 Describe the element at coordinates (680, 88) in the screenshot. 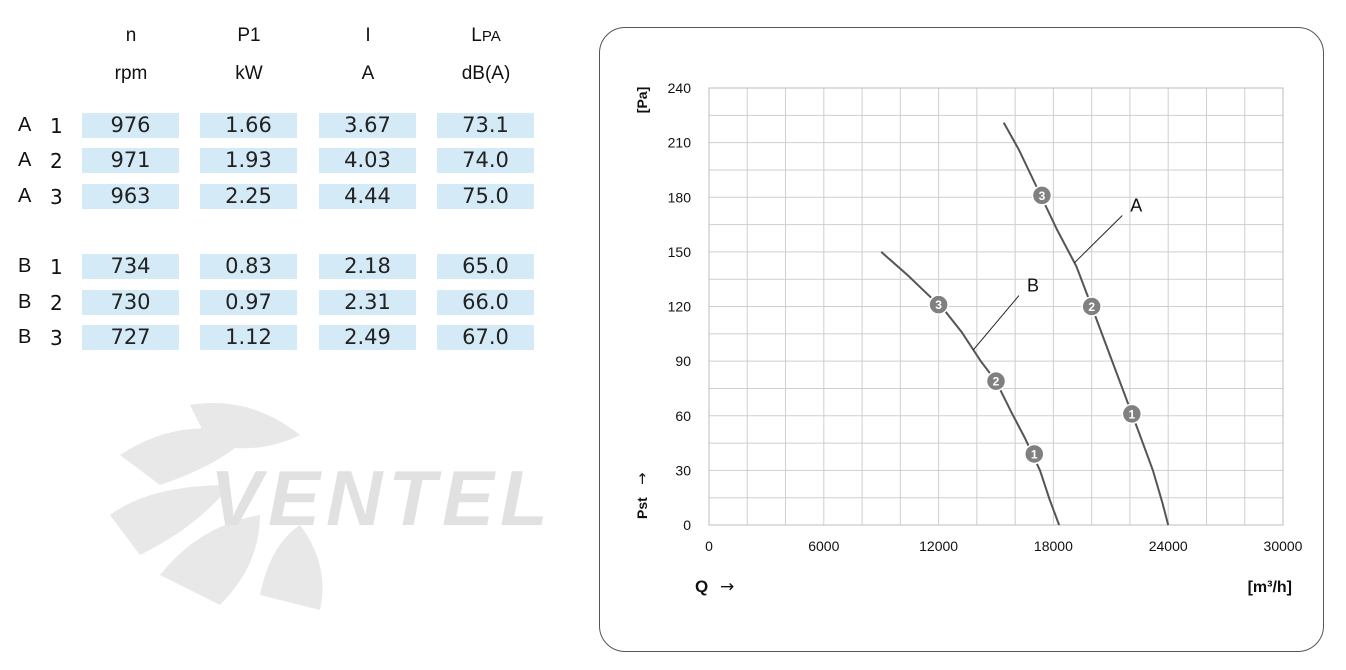

I see `y-tick-label: 240` at that location.